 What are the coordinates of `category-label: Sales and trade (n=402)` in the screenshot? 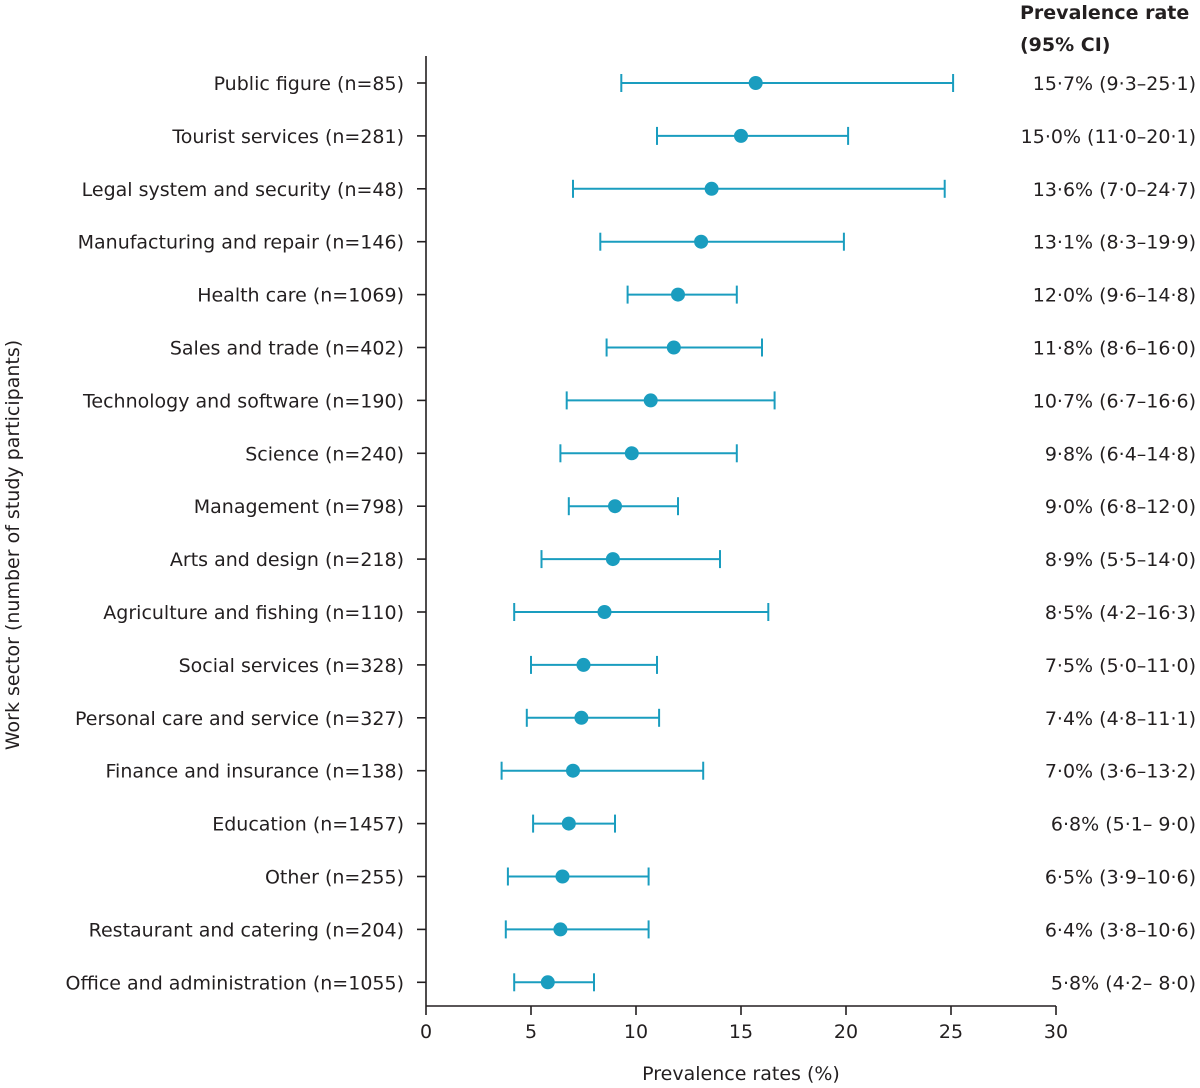 It's located at (287, 349).